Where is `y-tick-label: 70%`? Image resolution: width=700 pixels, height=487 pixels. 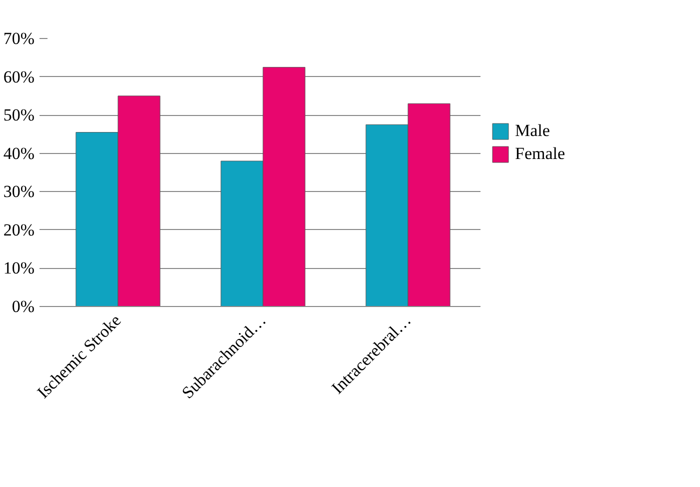 y-tick-label: 70% is located at coordinates (19, 38).